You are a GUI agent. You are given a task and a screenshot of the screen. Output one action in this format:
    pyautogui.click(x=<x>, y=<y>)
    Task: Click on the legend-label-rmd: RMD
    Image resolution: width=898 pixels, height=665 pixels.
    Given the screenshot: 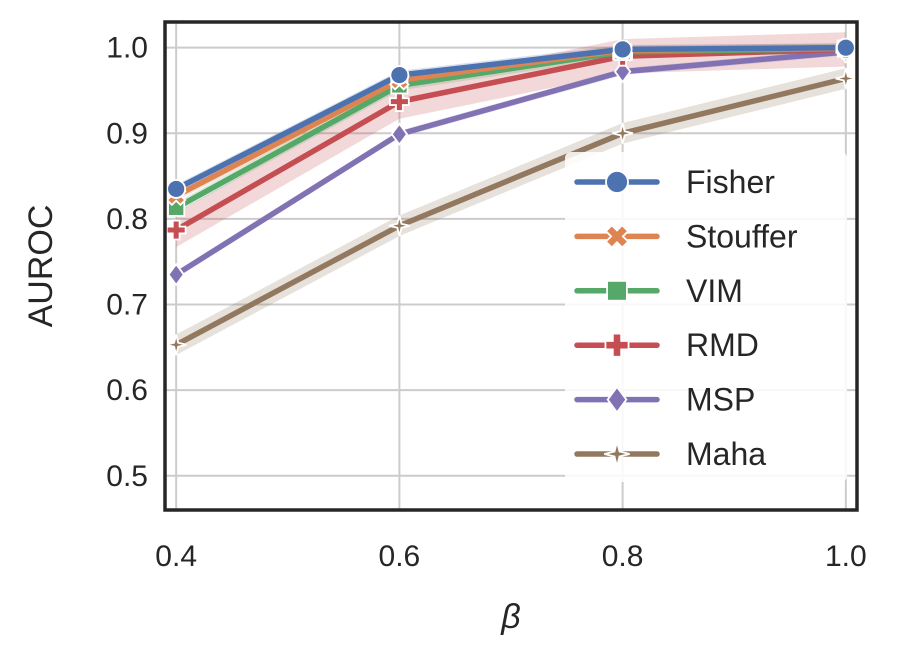 What is the action you would take?
    pyautogui.click(x=722, y=345)
    